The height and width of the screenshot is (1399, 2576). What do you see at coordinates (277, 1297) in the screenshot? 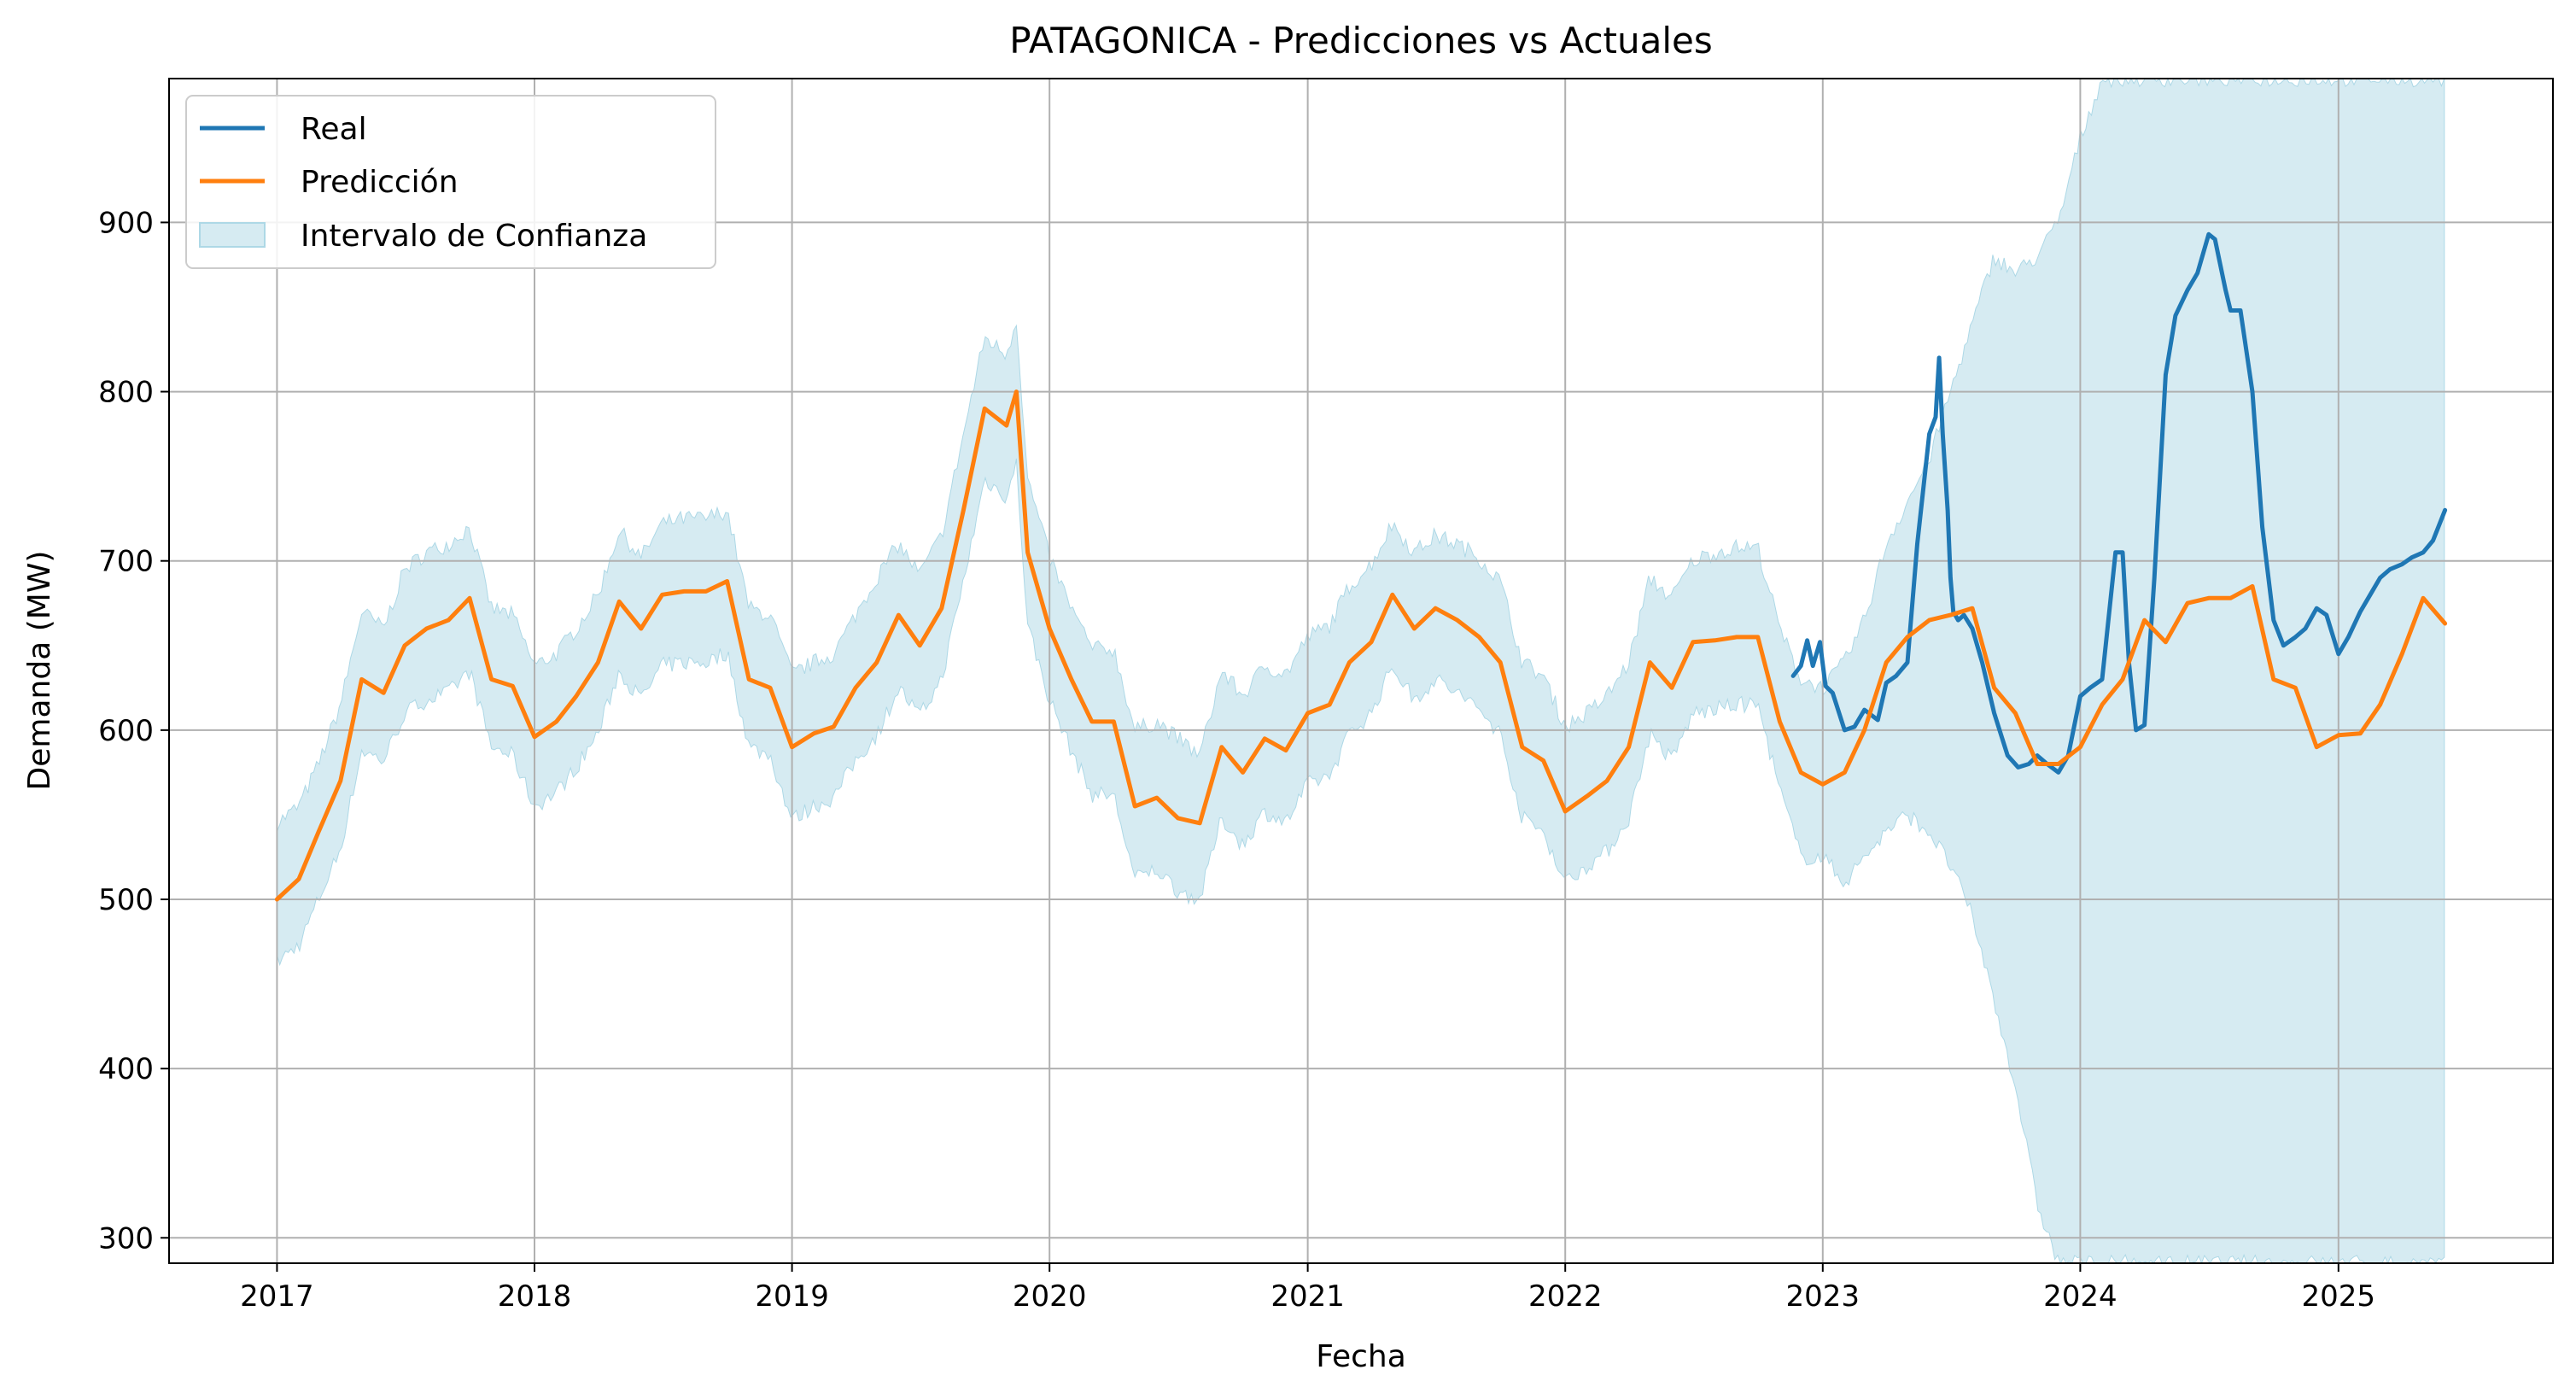
I see `x-tick-label: 2017` at bounding box center [277, 1297].